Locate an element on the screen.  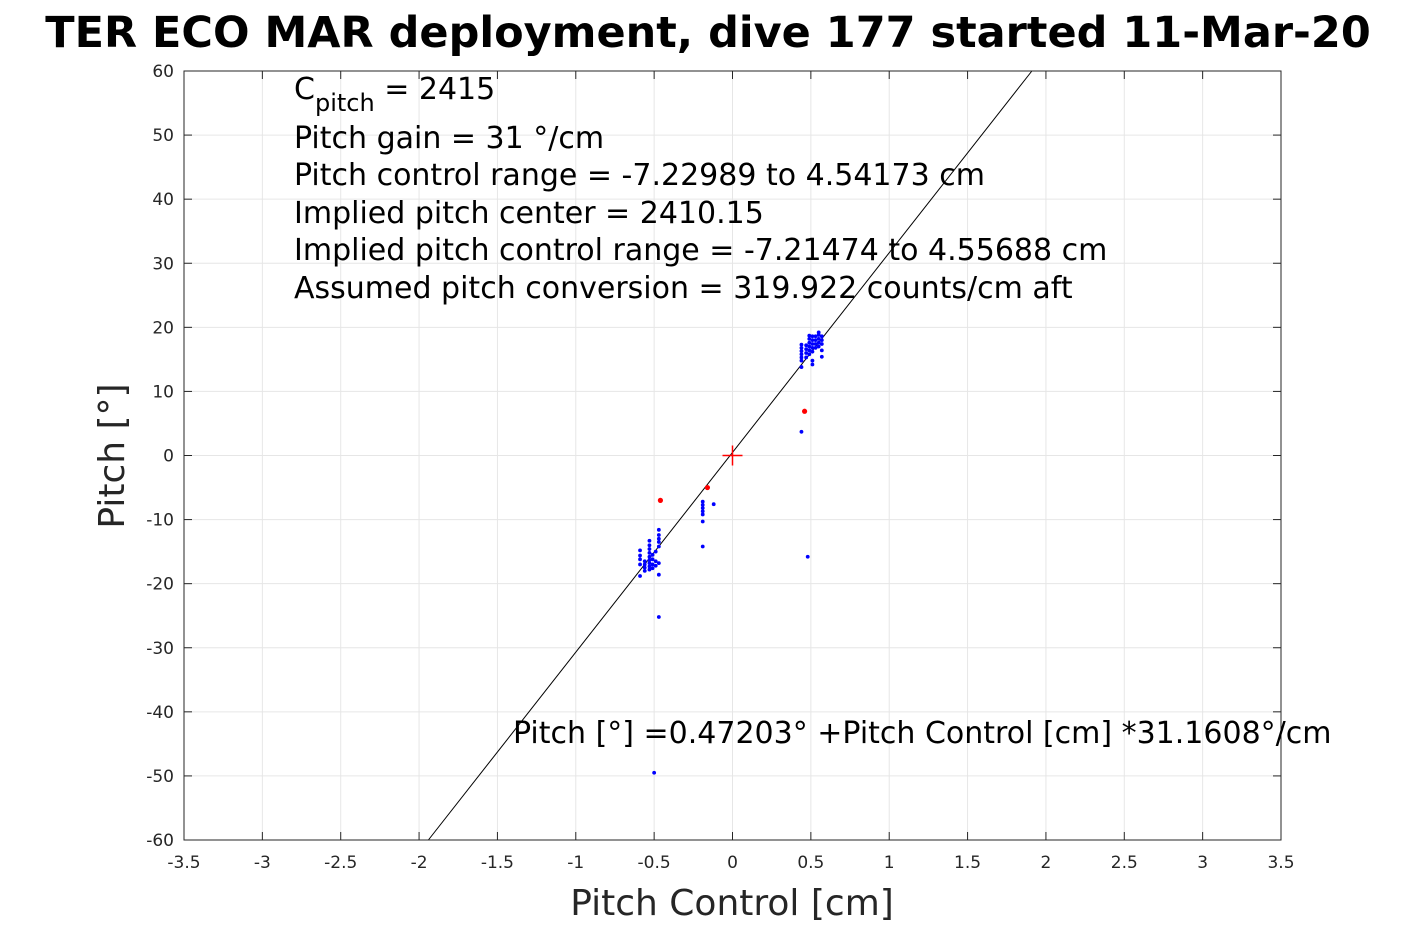
y-tick-label: -60 is located at coordinates (160, 841).